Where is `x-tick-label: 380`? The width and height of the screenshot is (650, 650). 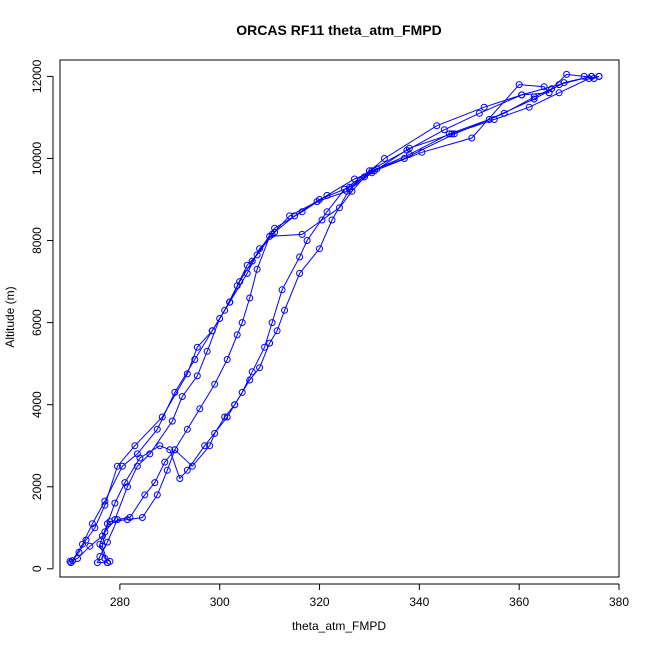 x-tick-label: 380 is located at coordinates (619, 602).